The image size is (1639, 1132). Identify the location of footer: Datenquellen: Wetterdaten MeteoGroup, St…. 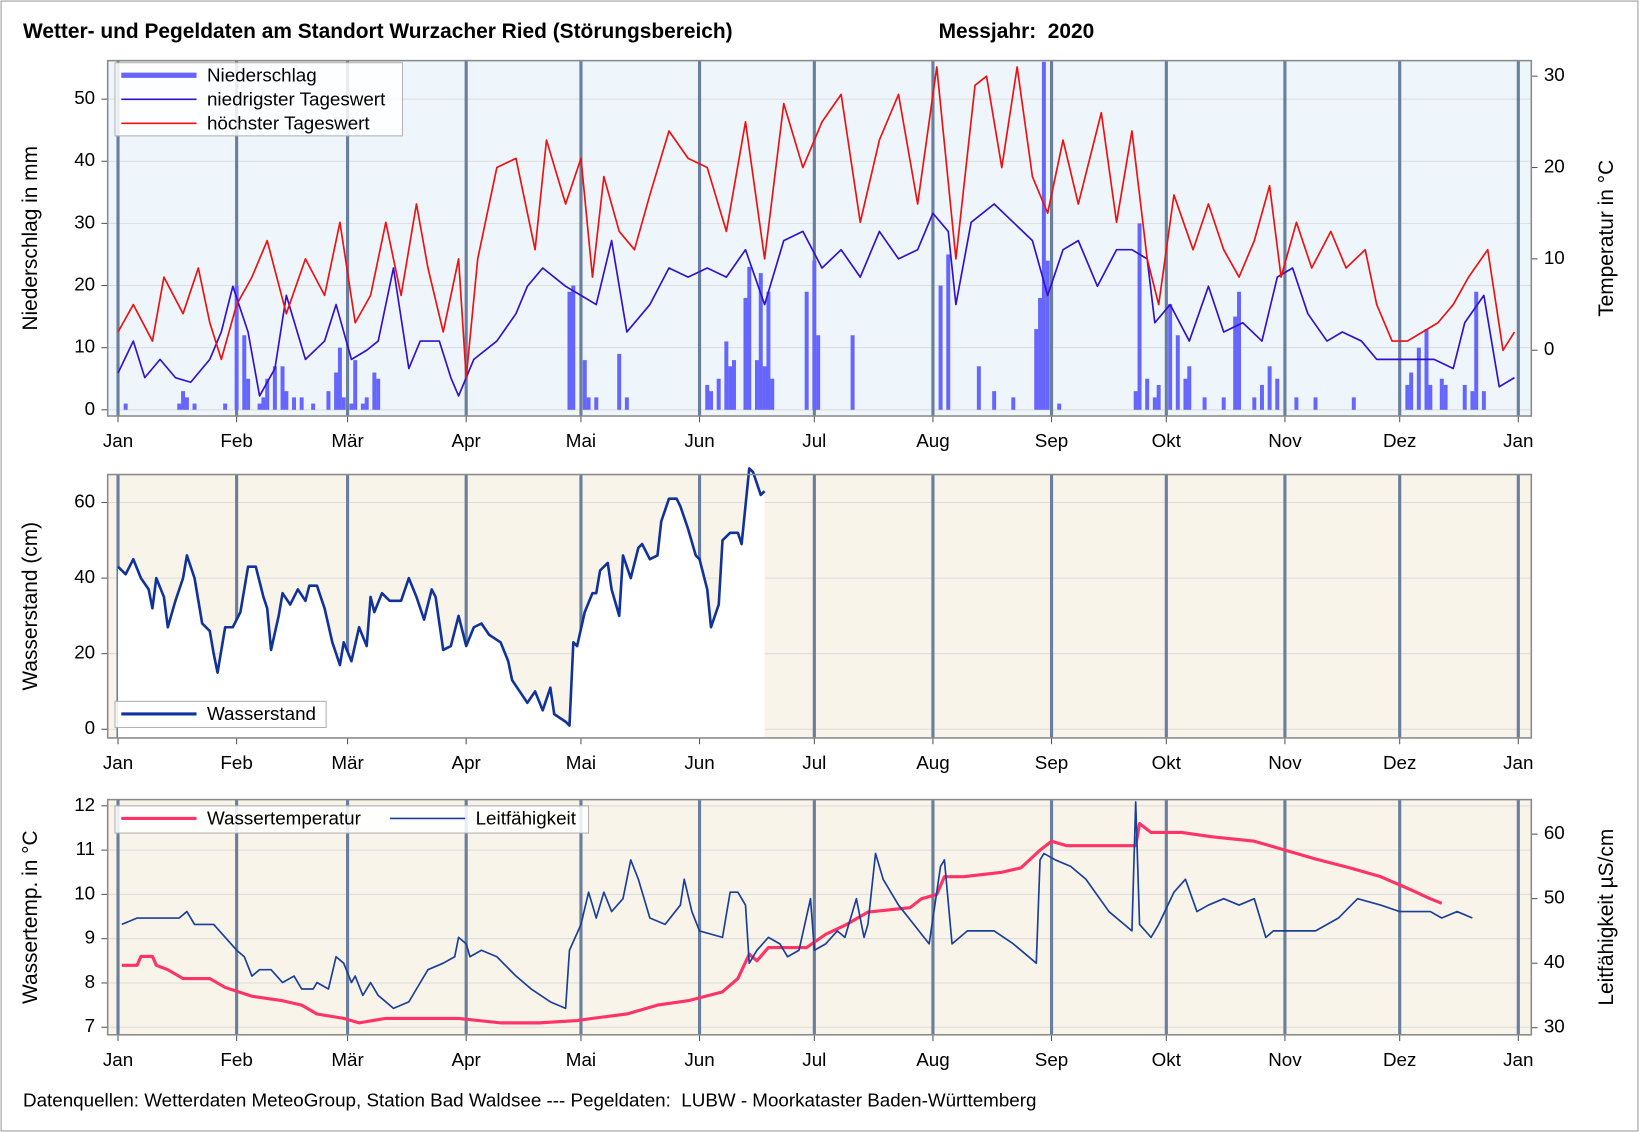
(529, 1100).